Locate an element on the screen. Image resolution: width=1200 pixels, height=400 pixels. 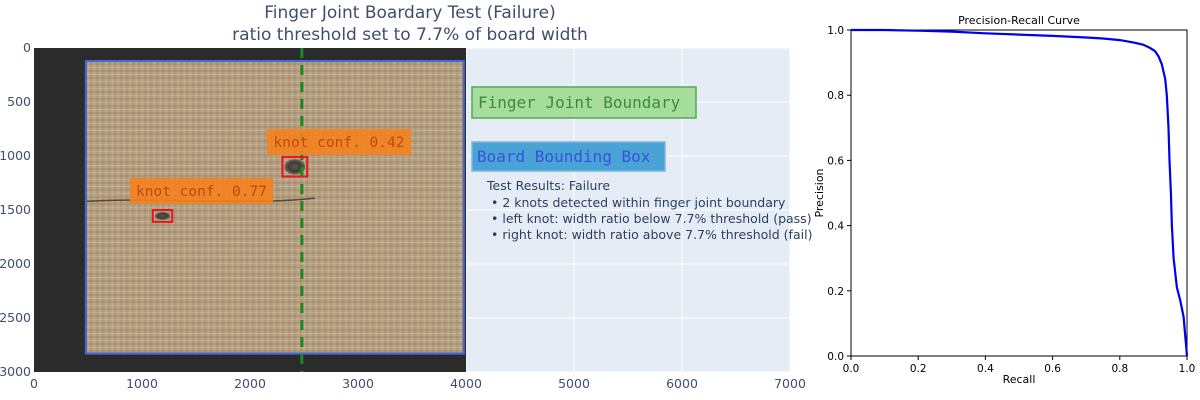
test-results-heading: Test Results: Failure is located at coordinates (548, 185).